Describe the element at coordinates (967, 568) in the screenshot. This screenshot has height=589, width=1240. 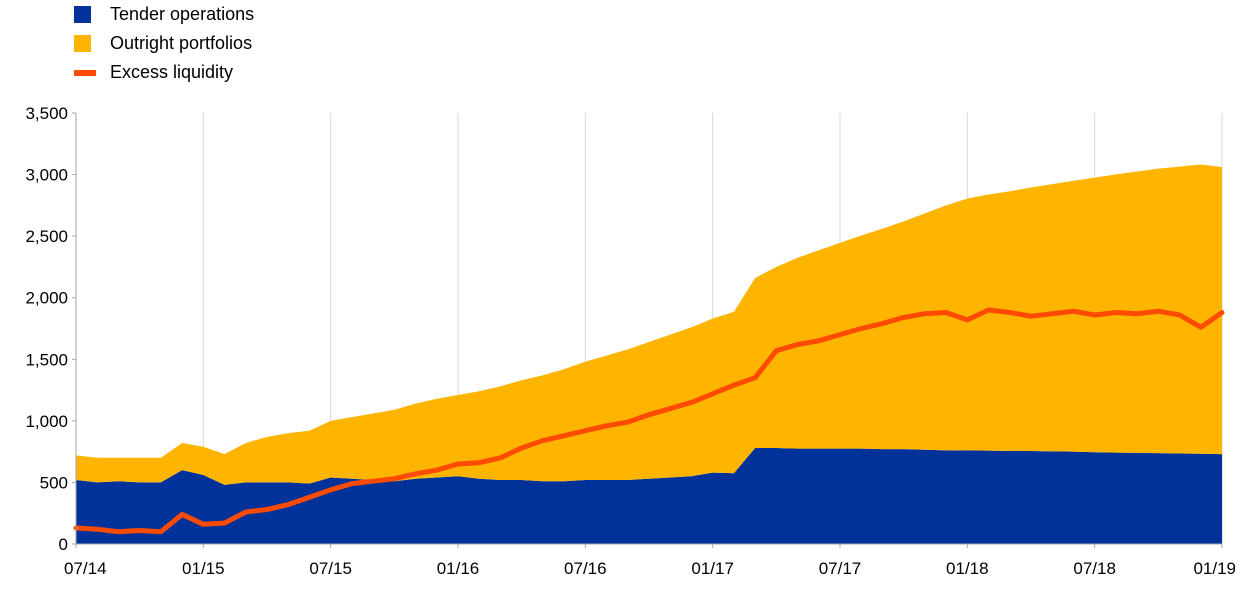
I see `x-tick-label: 01/18` at that location.